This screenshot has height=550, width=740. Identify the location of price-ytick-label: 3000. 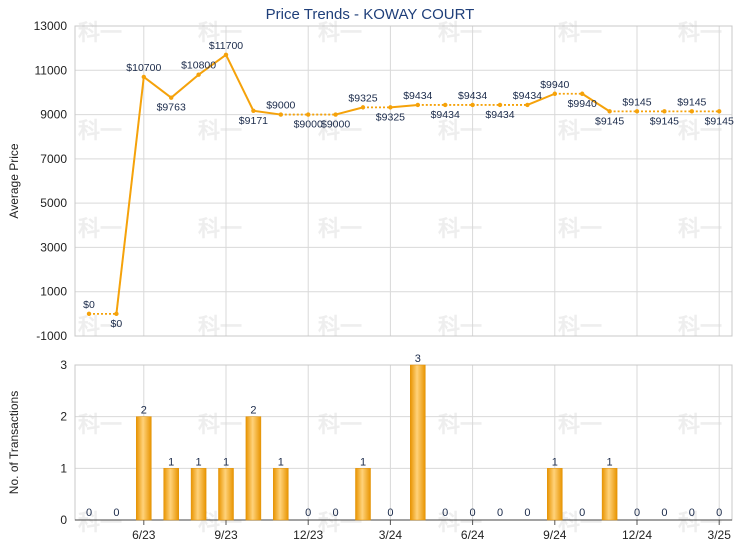
(53, 247).